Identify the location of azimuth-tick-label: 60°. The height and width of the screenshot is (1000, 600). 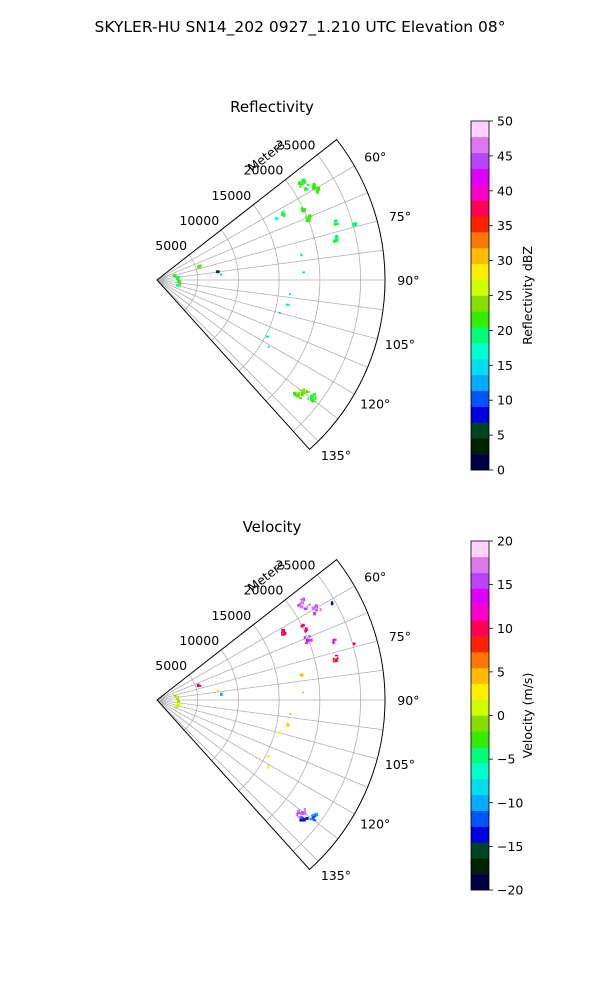
(375, 156).